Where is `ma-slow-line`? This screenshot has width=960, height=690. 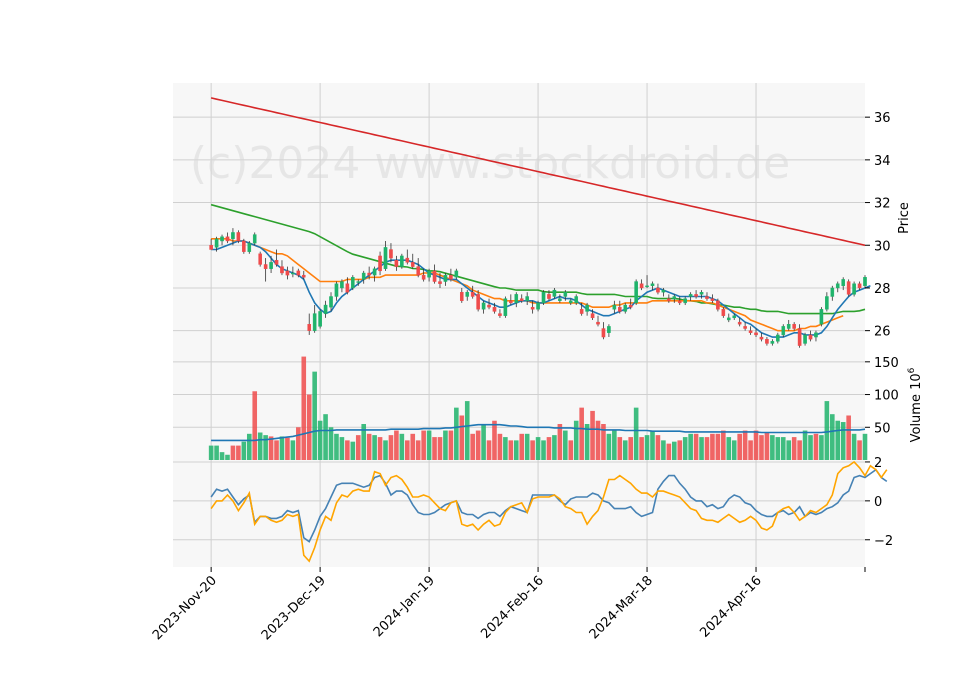 ma-slow-line is located at coordinates (538, 259).